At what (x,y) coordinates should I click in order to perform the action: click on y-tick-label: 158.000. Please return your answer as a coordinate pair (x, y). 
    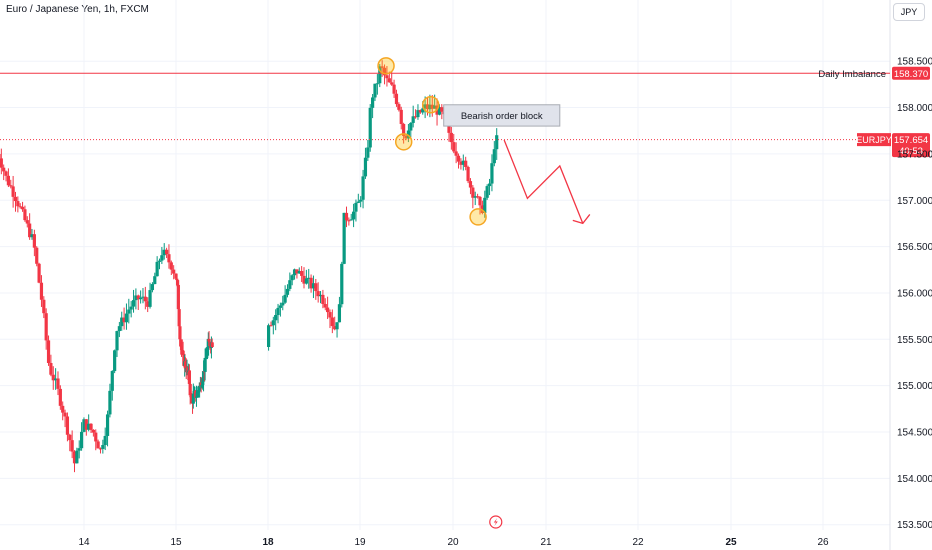
    Looking at the image, I should click on (914, 108).